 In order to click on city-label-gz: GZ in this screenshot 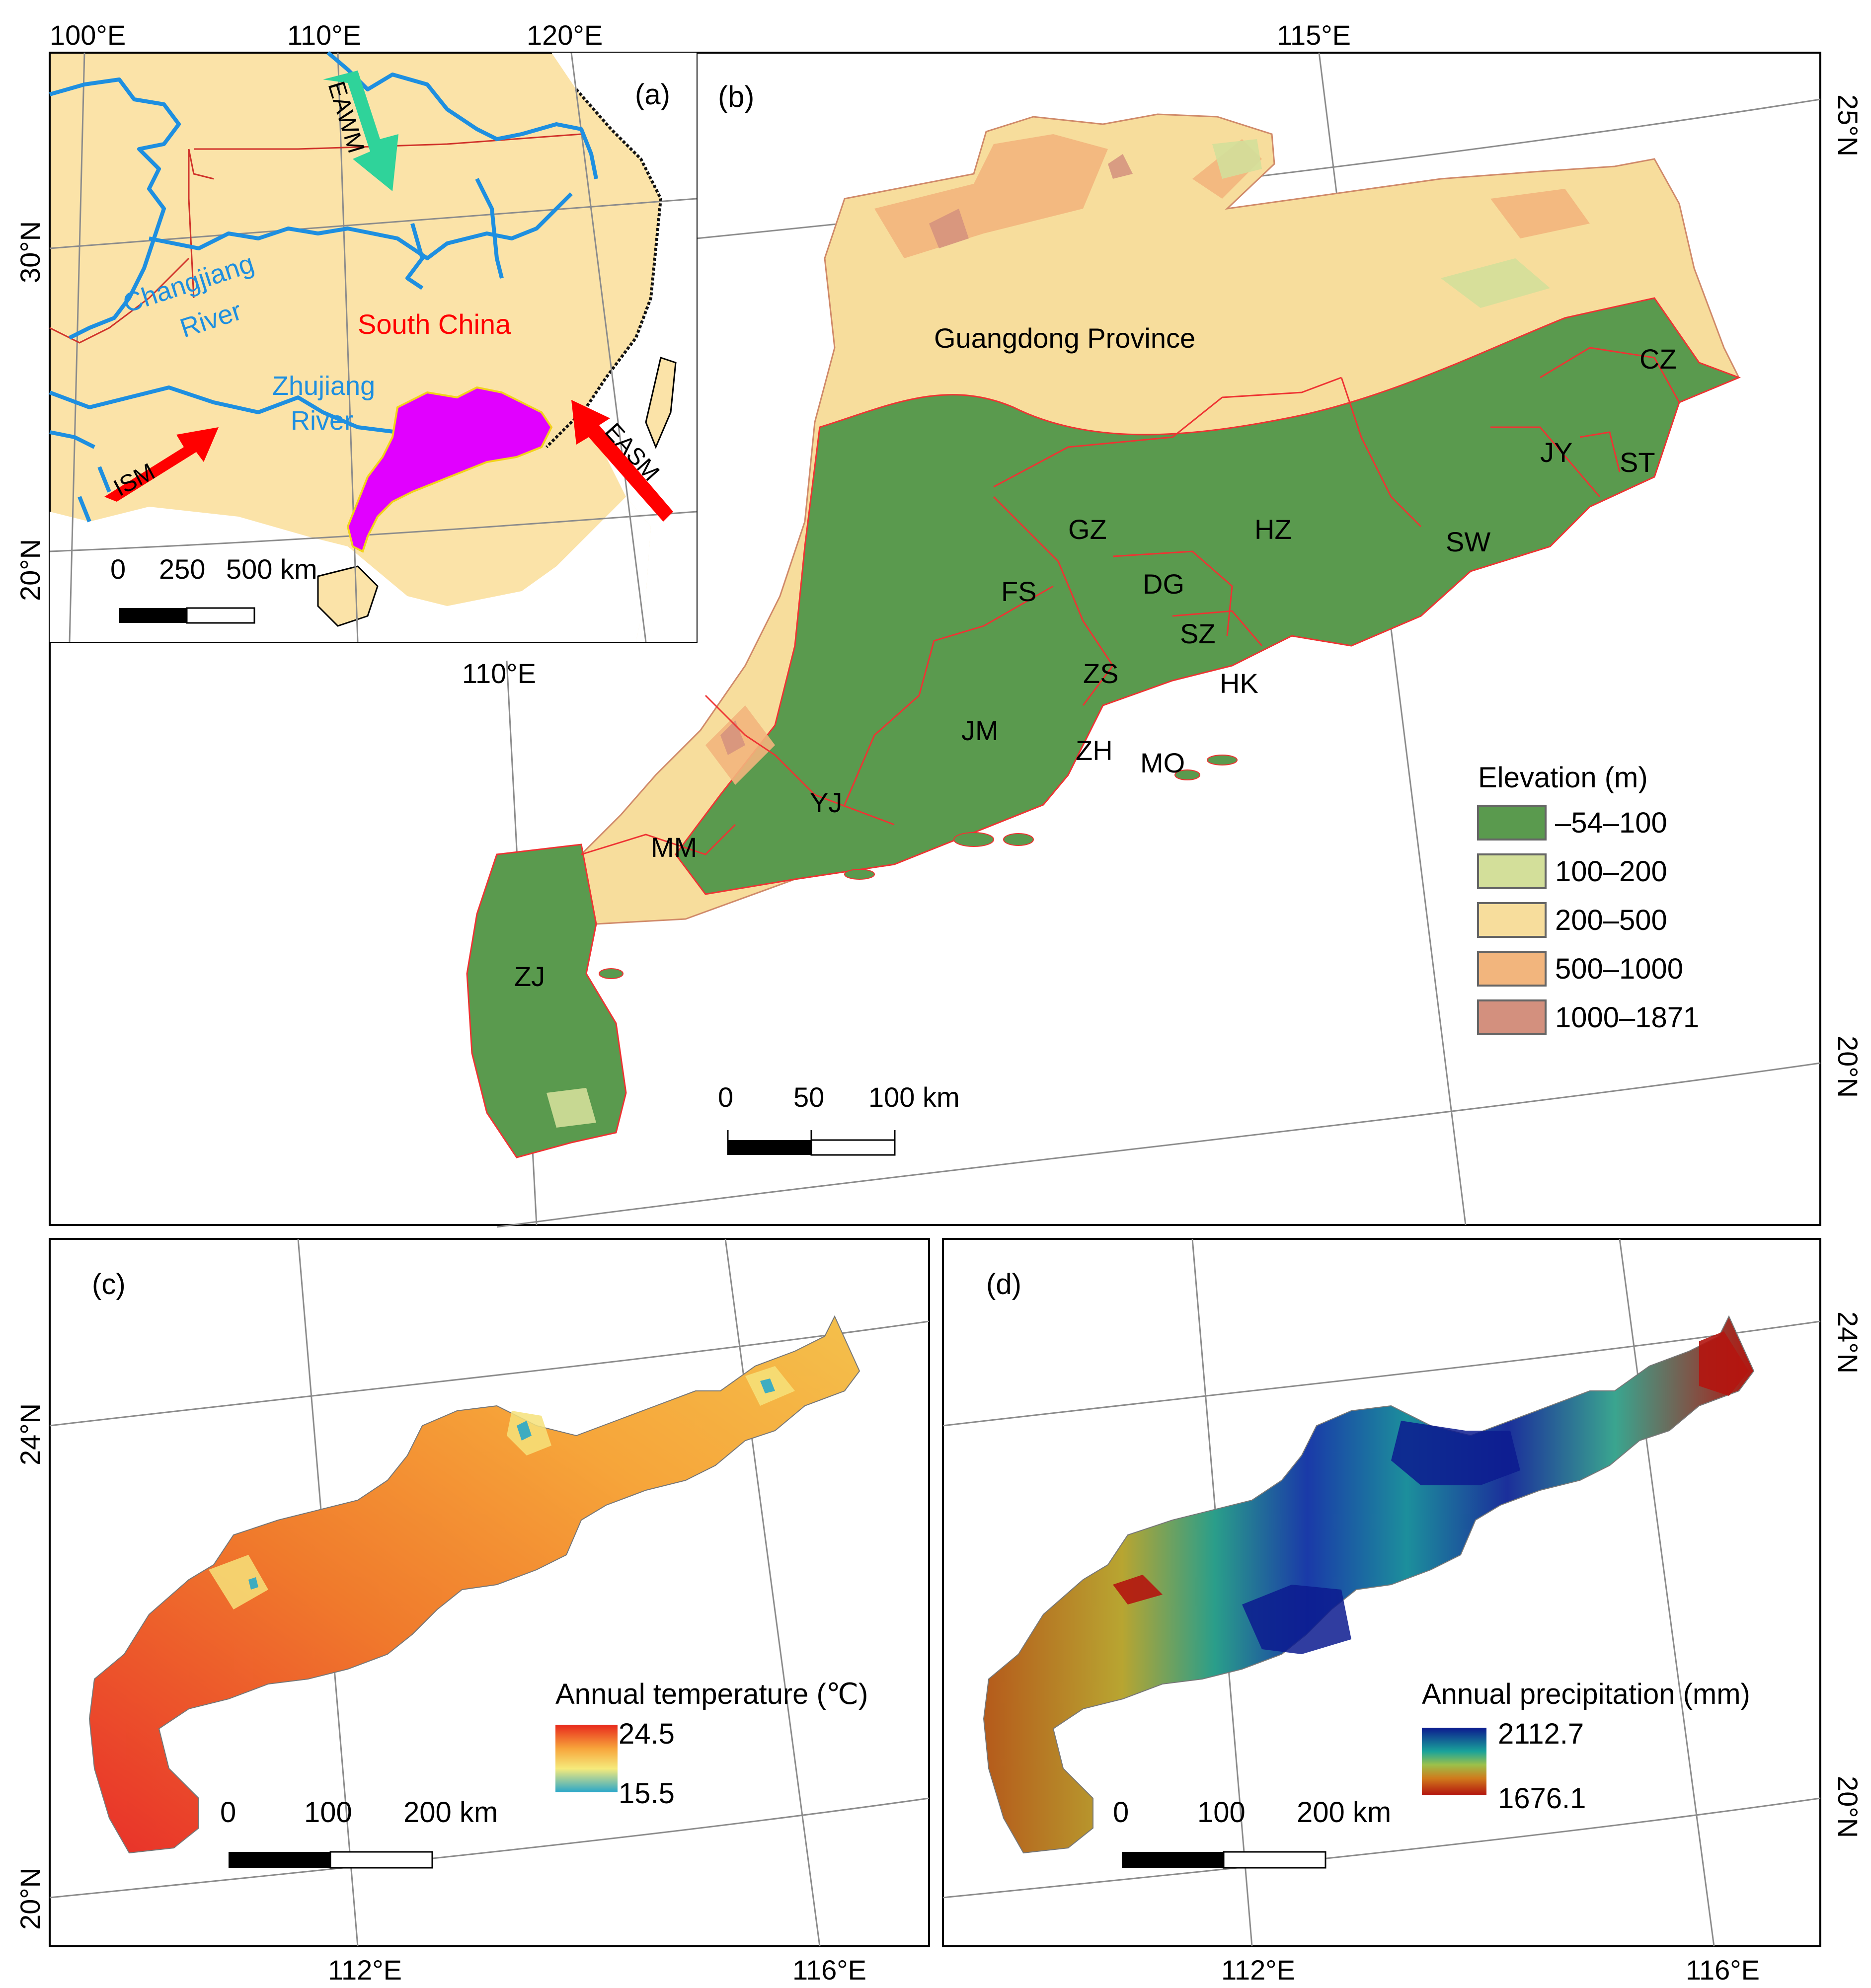, I will do `click(1088, 529)`.